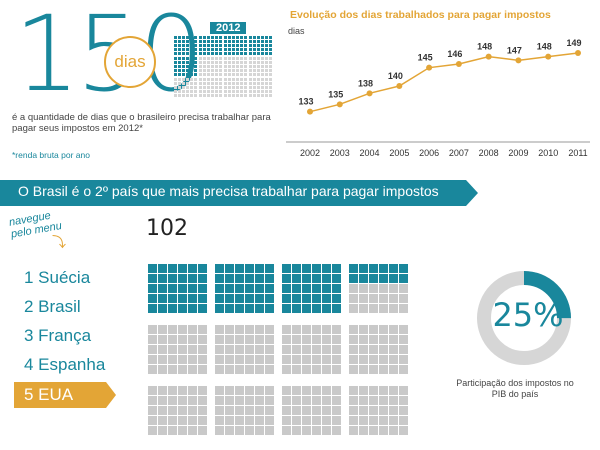 The width and height of the screenshot is (600, 450). Describe the element at coordinates (65, 364) in the screenshot. I see `menu-item-espanha: 4 Espanha` at that location.